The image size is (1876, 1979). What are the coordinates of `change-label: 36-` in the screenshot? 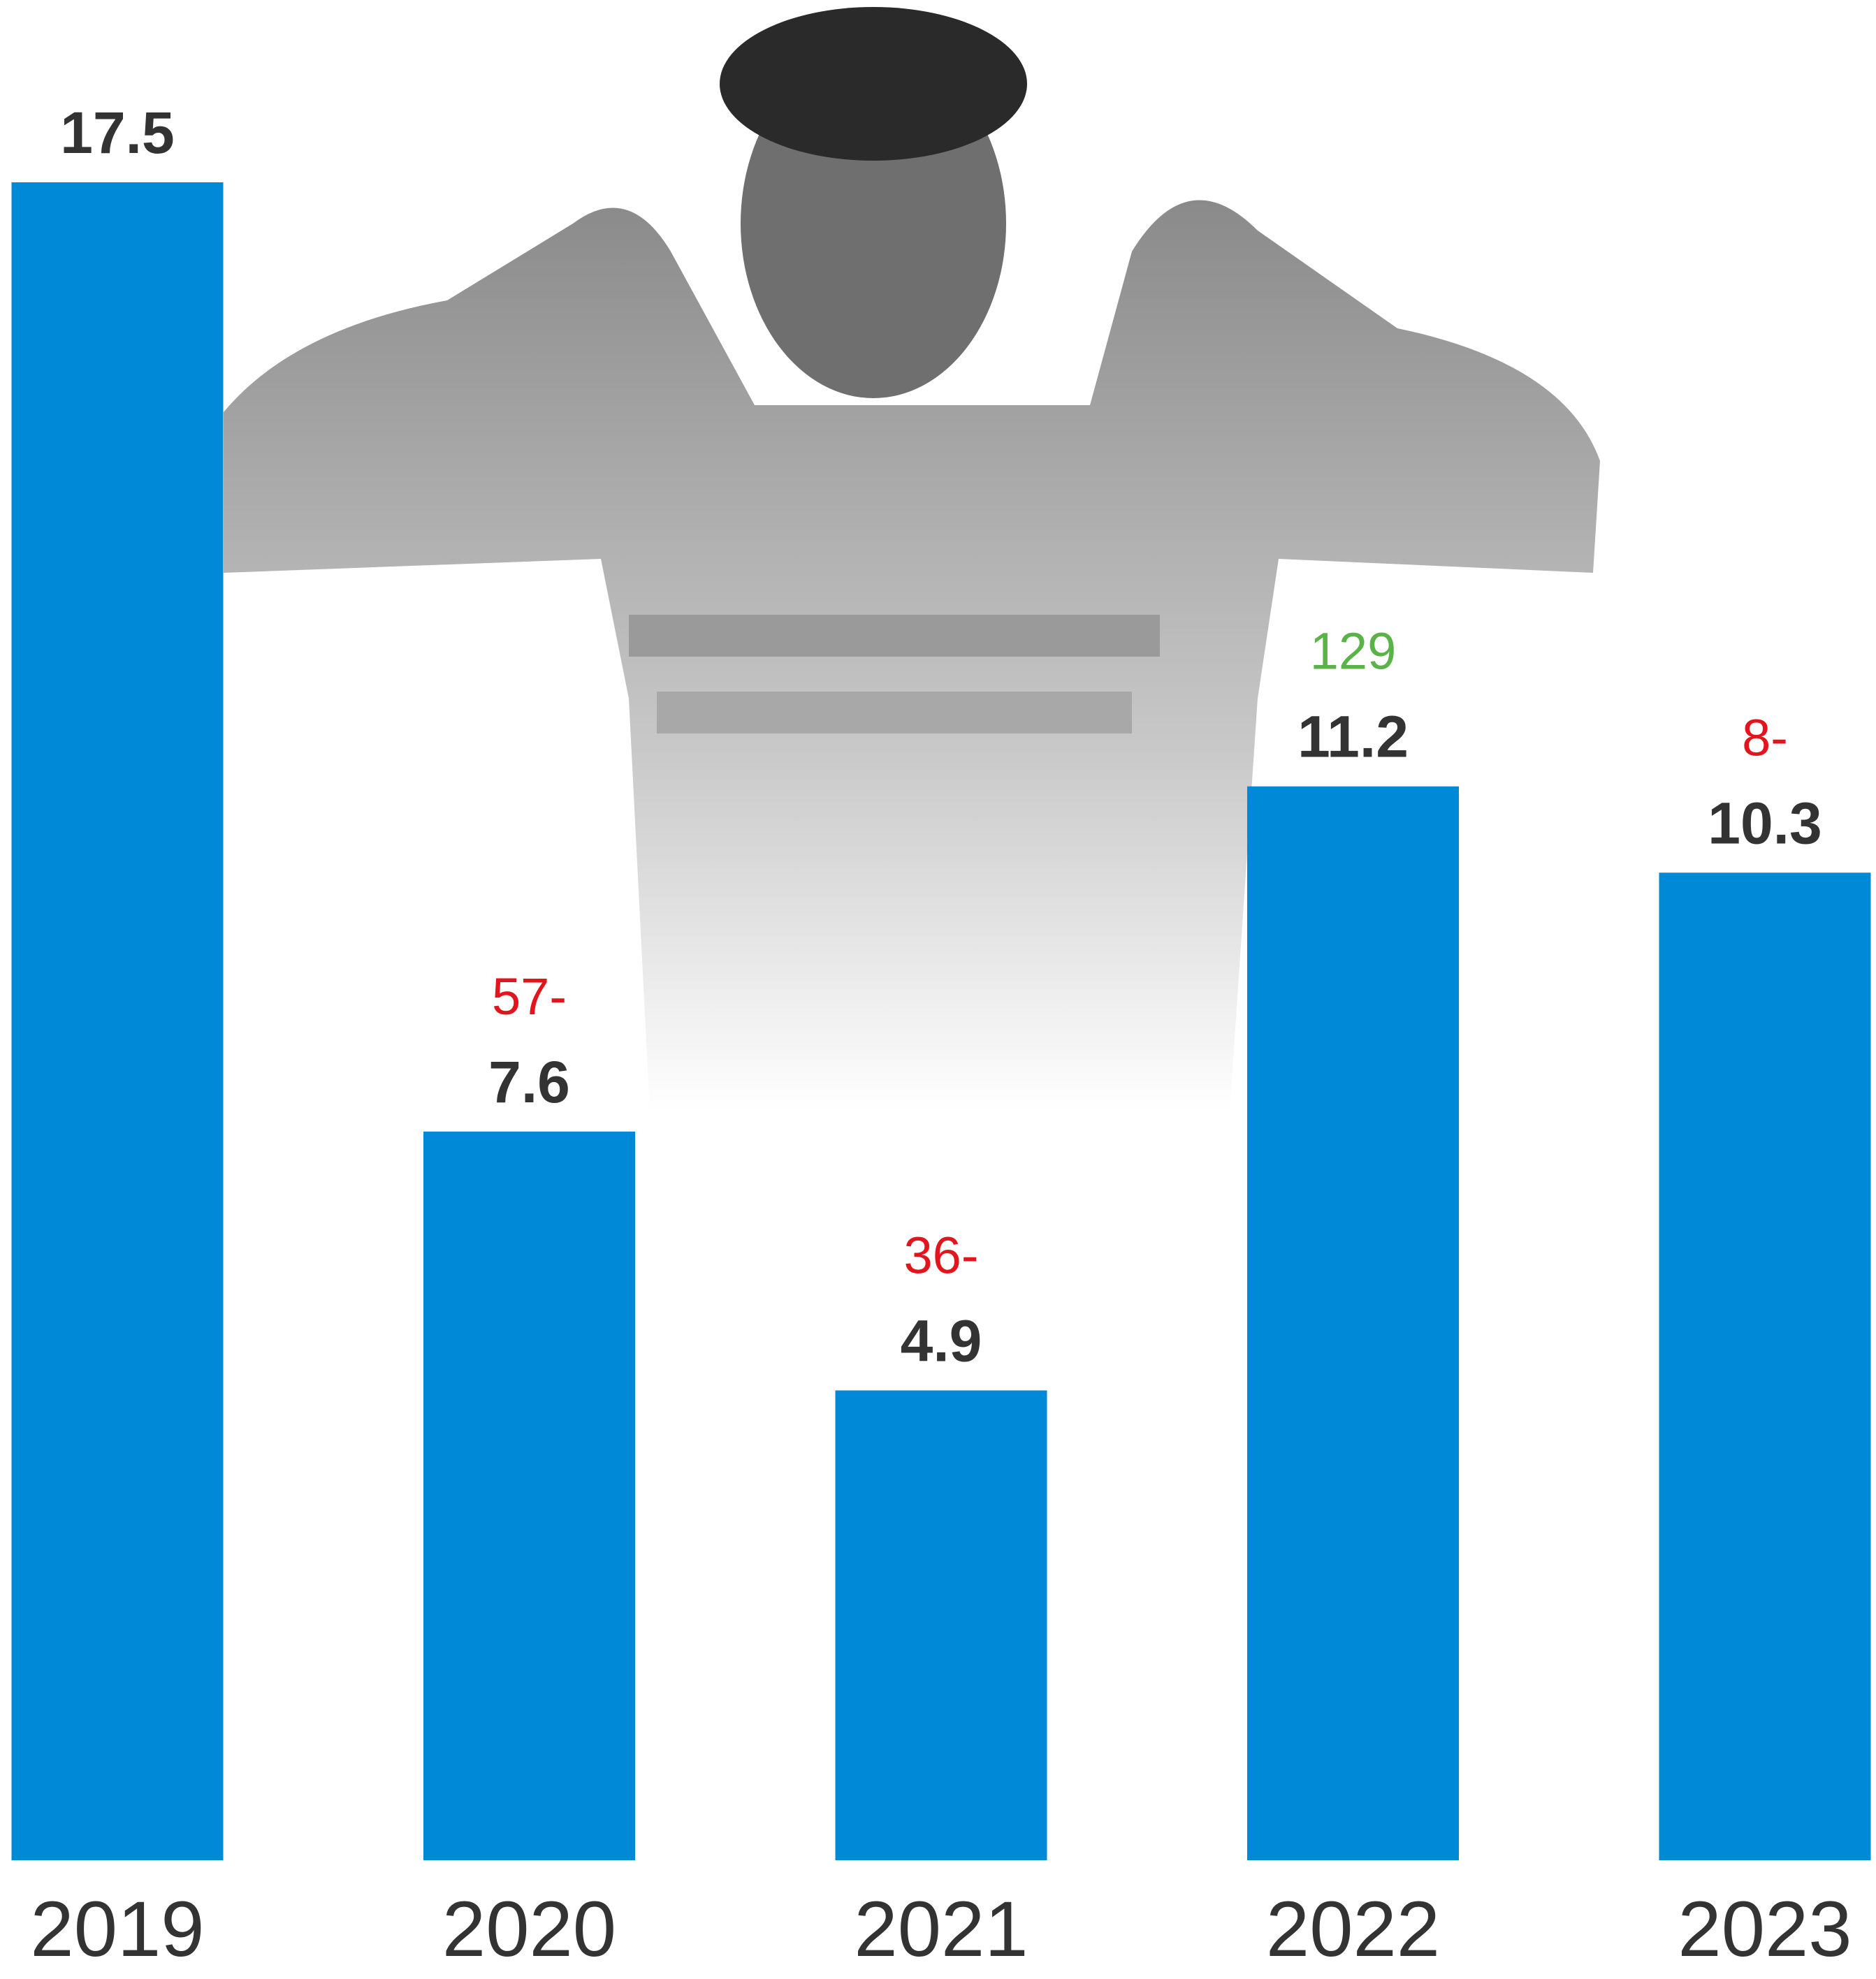 It's located at (941, 1255).